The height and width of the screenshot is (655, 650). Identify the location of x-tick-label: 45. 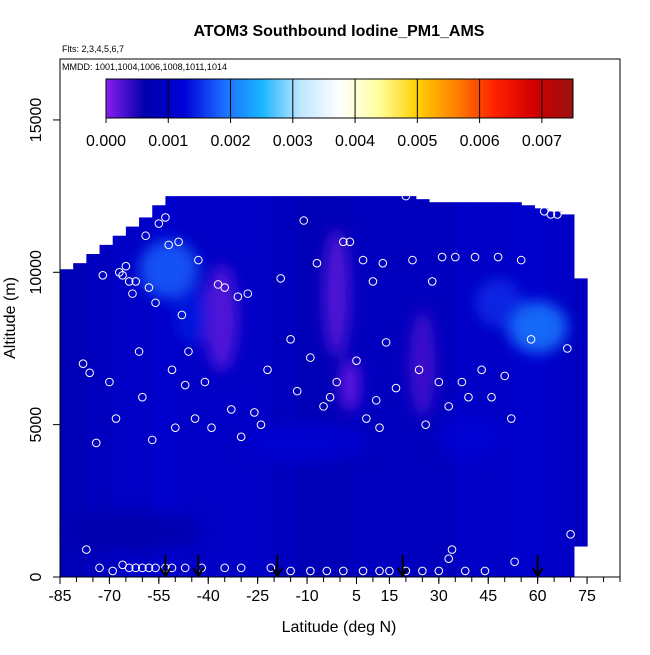
(488, 596).